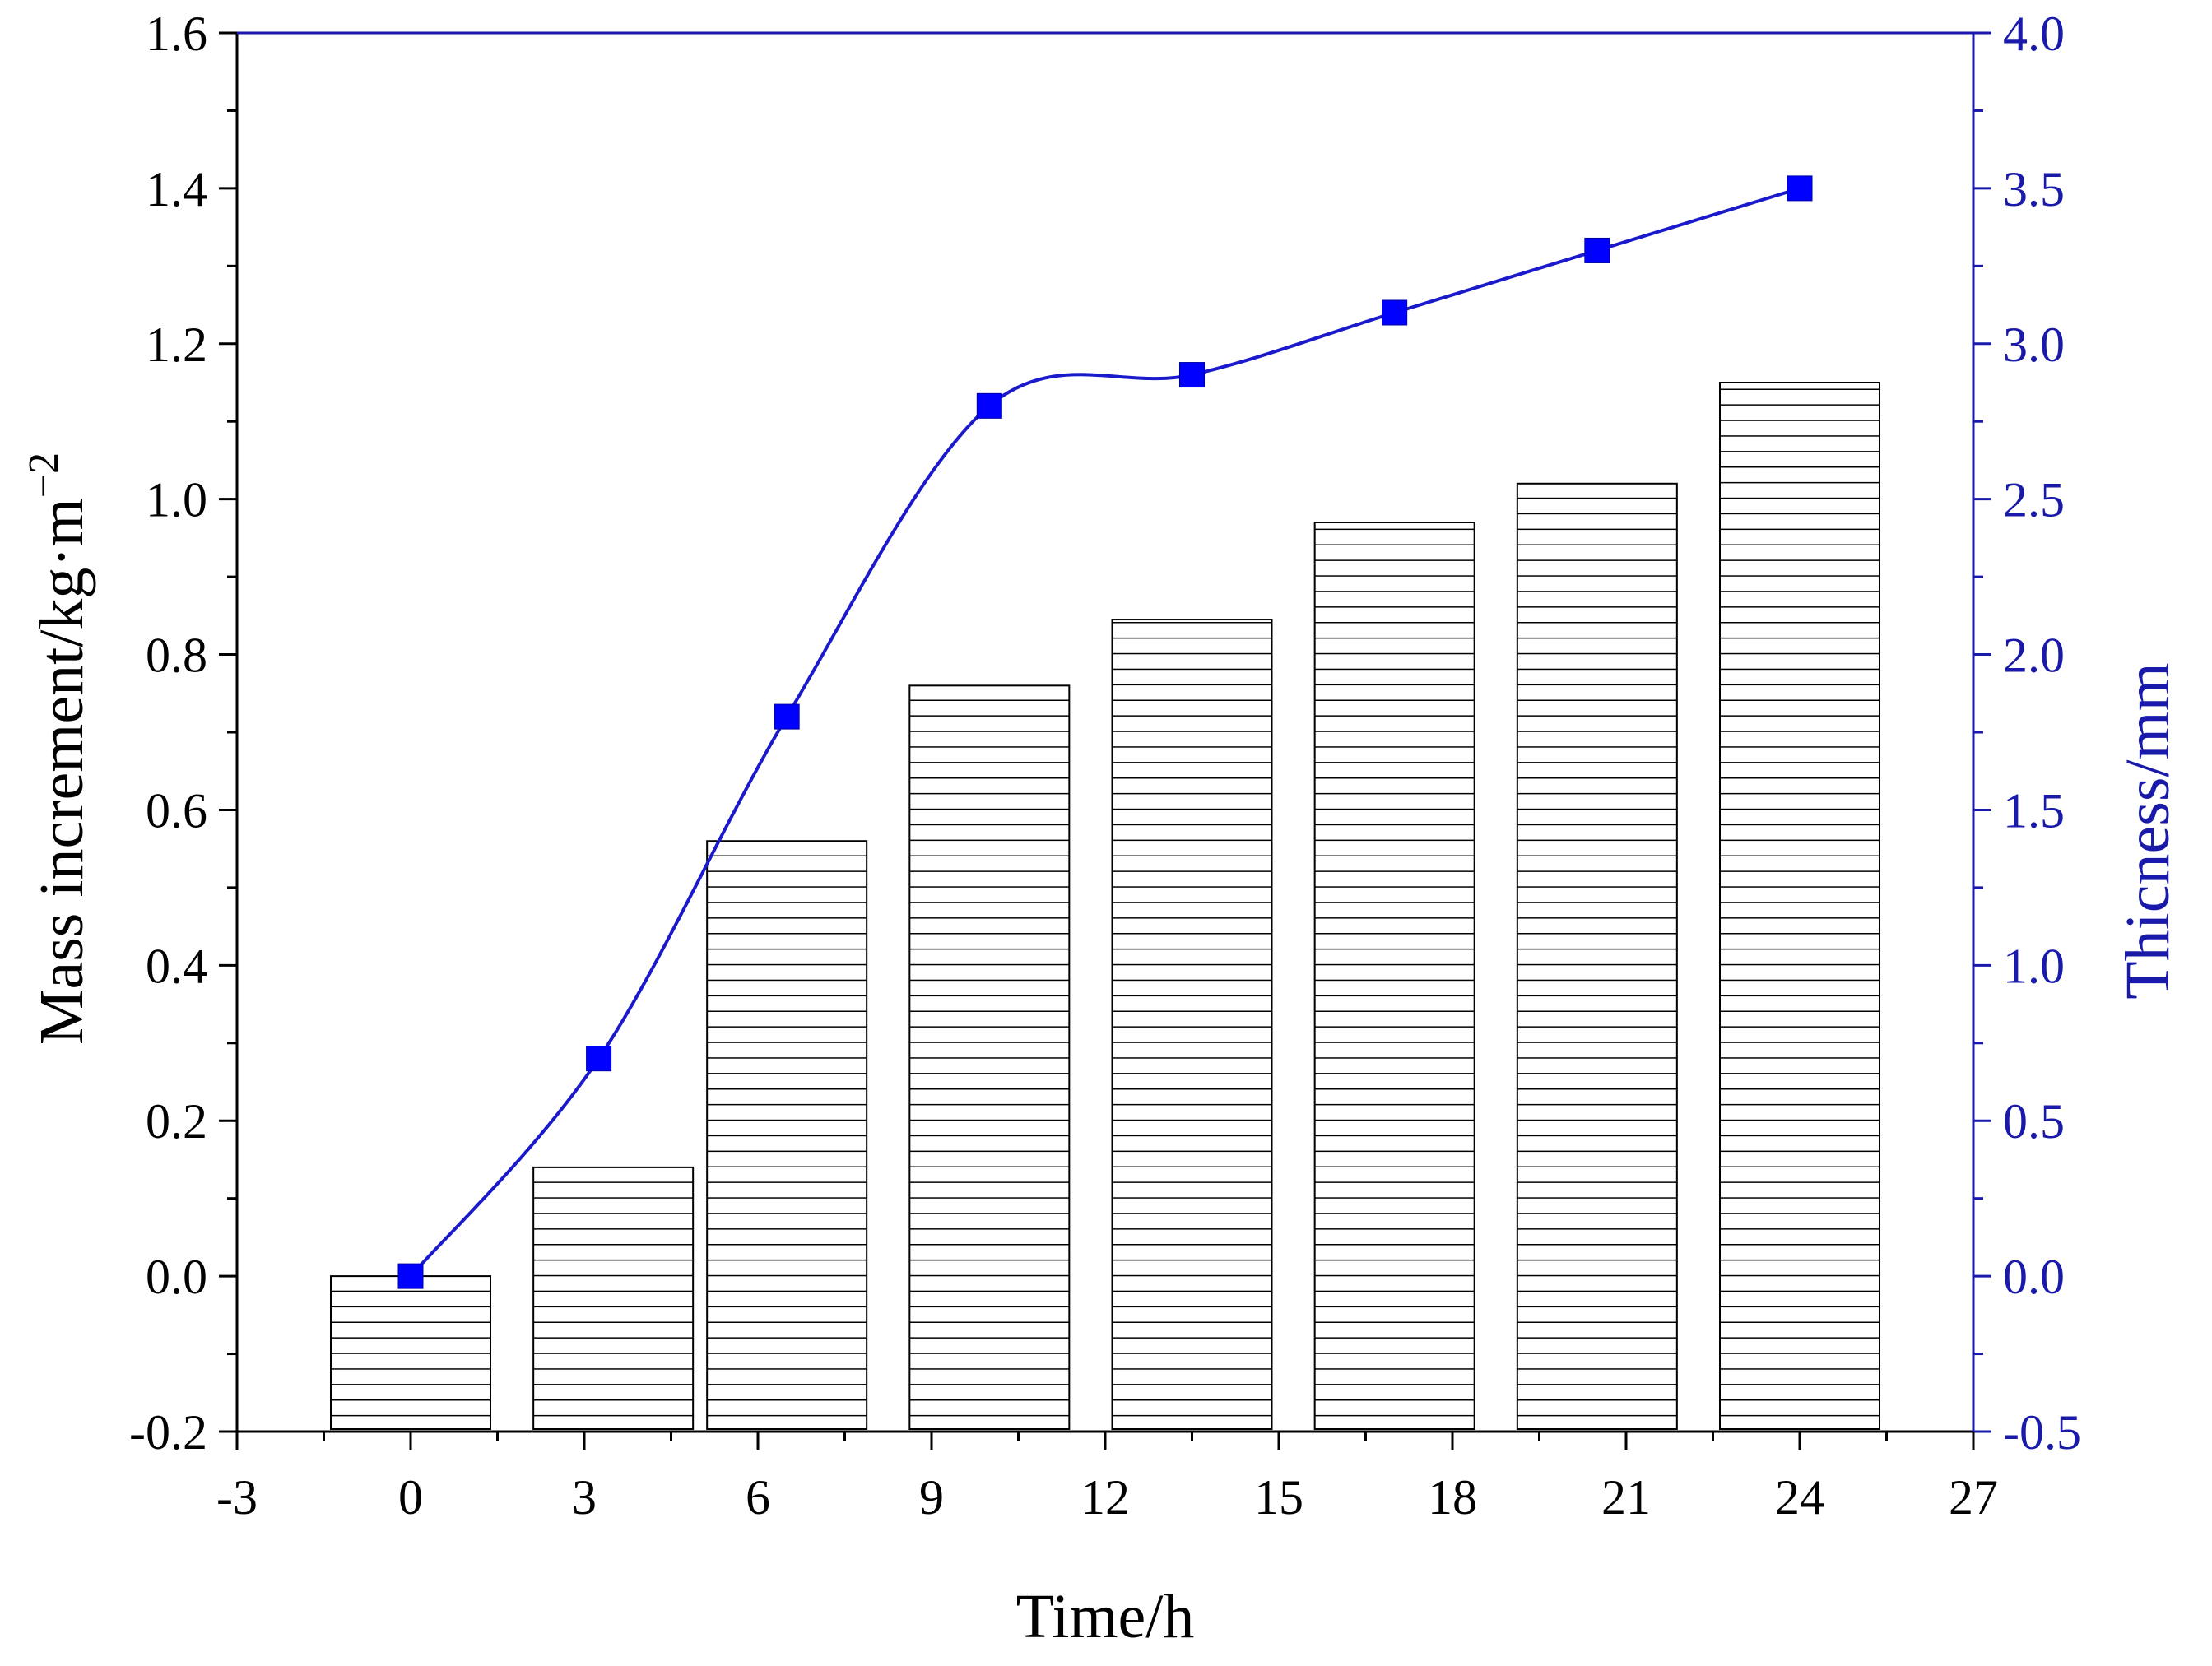 The width and height of the screenshot is (2212, 1666). I want to click on y-right-tick-label: 0.5, so click(2034, 1121).